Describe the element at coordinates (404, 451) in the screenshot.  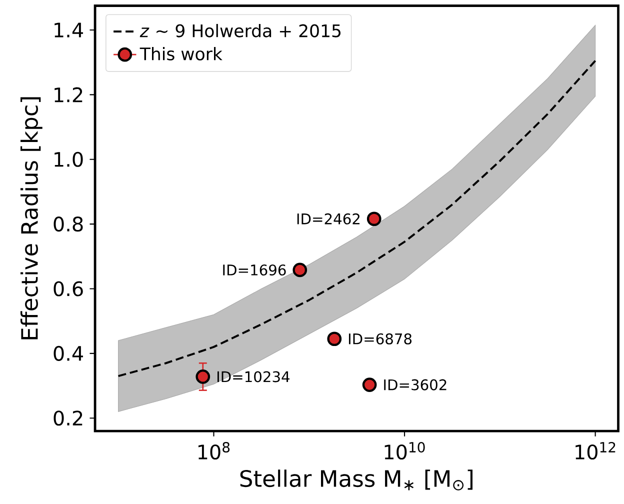
I see `x-tick-label: 10$^{10}$` at that location.